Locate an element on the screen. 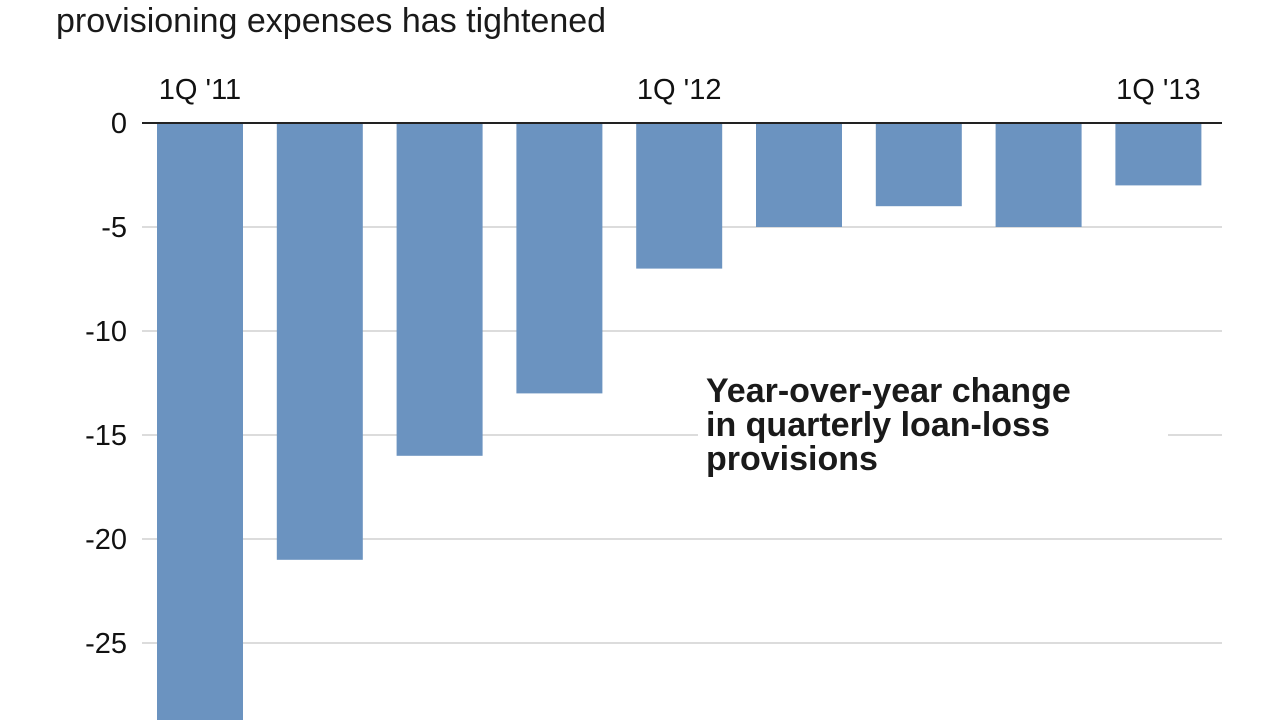 This screenshot has width=1280, height=720. y-tick-label: -15 is located at coordinates (106, 436).